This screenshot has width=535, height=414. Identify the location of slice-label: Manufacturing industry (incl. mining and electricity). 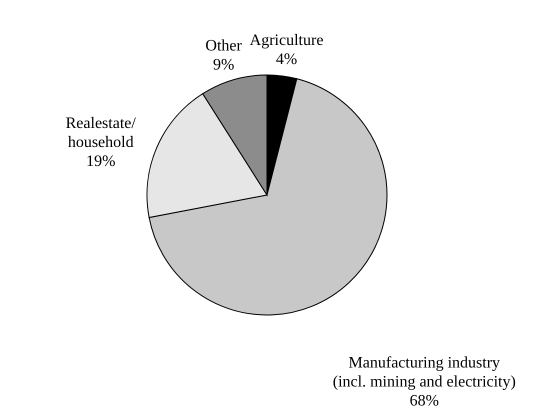
(424, 372).